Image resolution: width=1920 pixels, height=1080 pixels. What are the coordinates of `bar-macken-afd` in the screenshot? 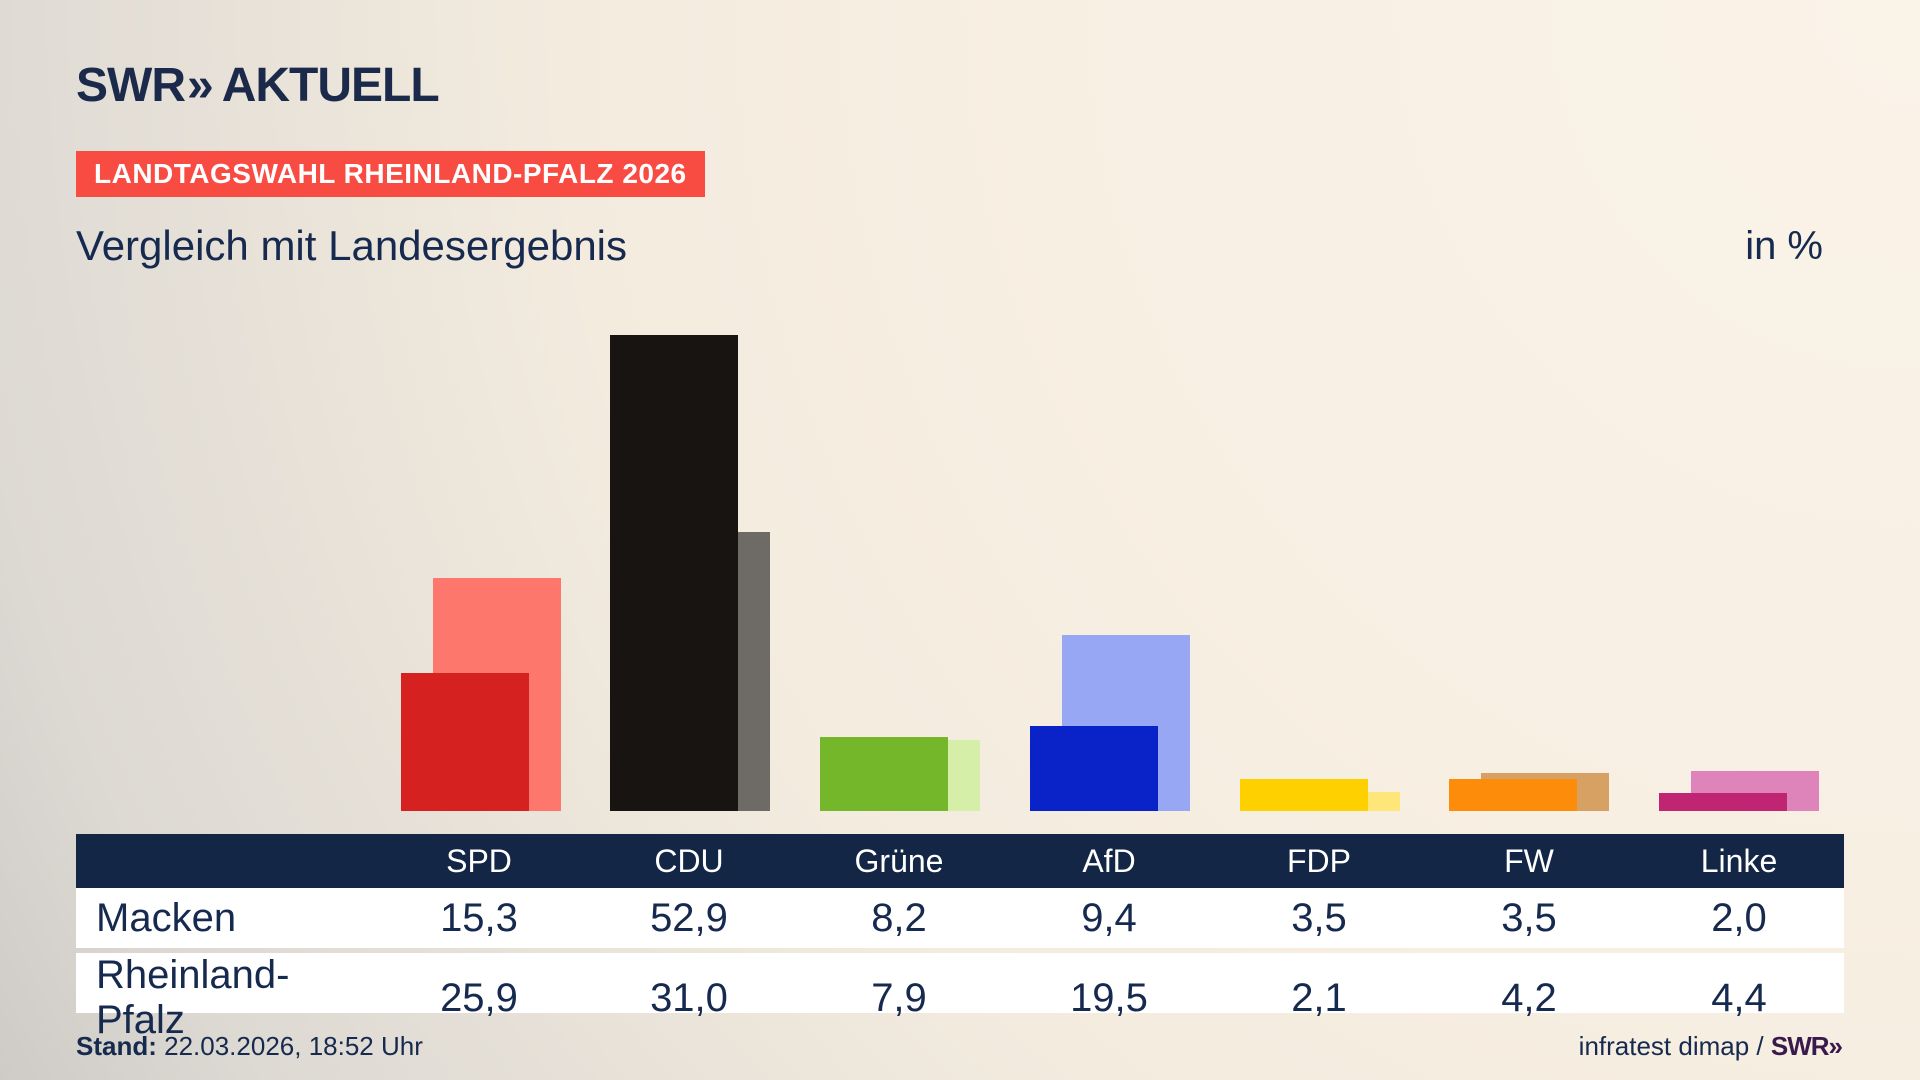 It's located at (1094, 768).